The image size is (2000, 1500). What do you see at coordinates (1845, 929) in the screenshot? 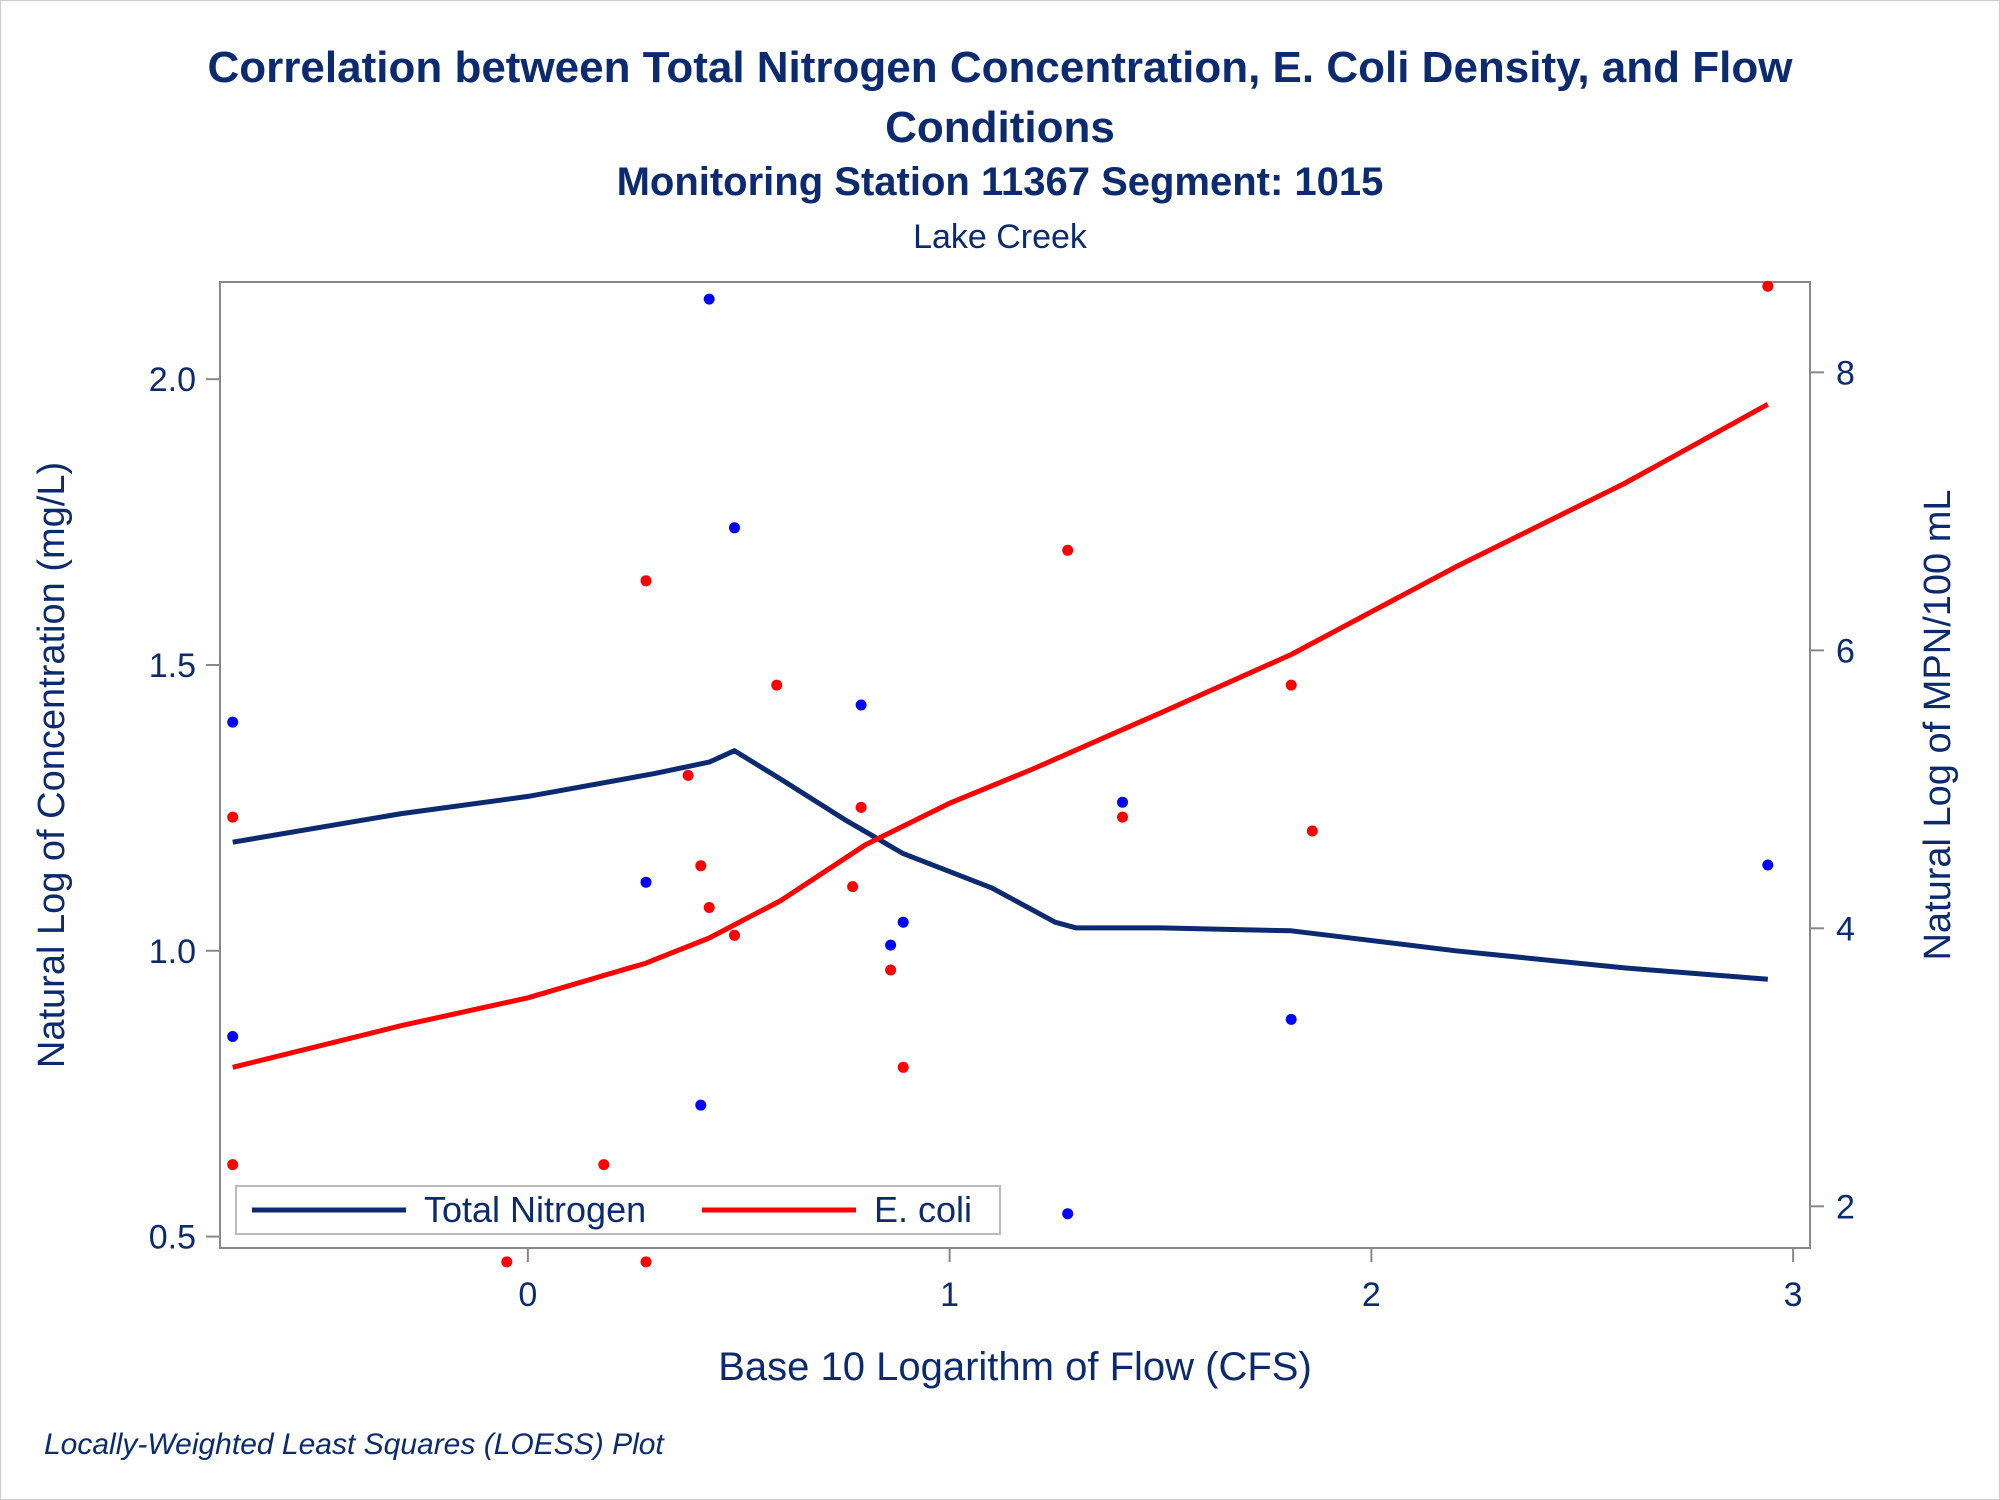
I see `y-right-tick-label: 4` at bounding box center [1845, 929].